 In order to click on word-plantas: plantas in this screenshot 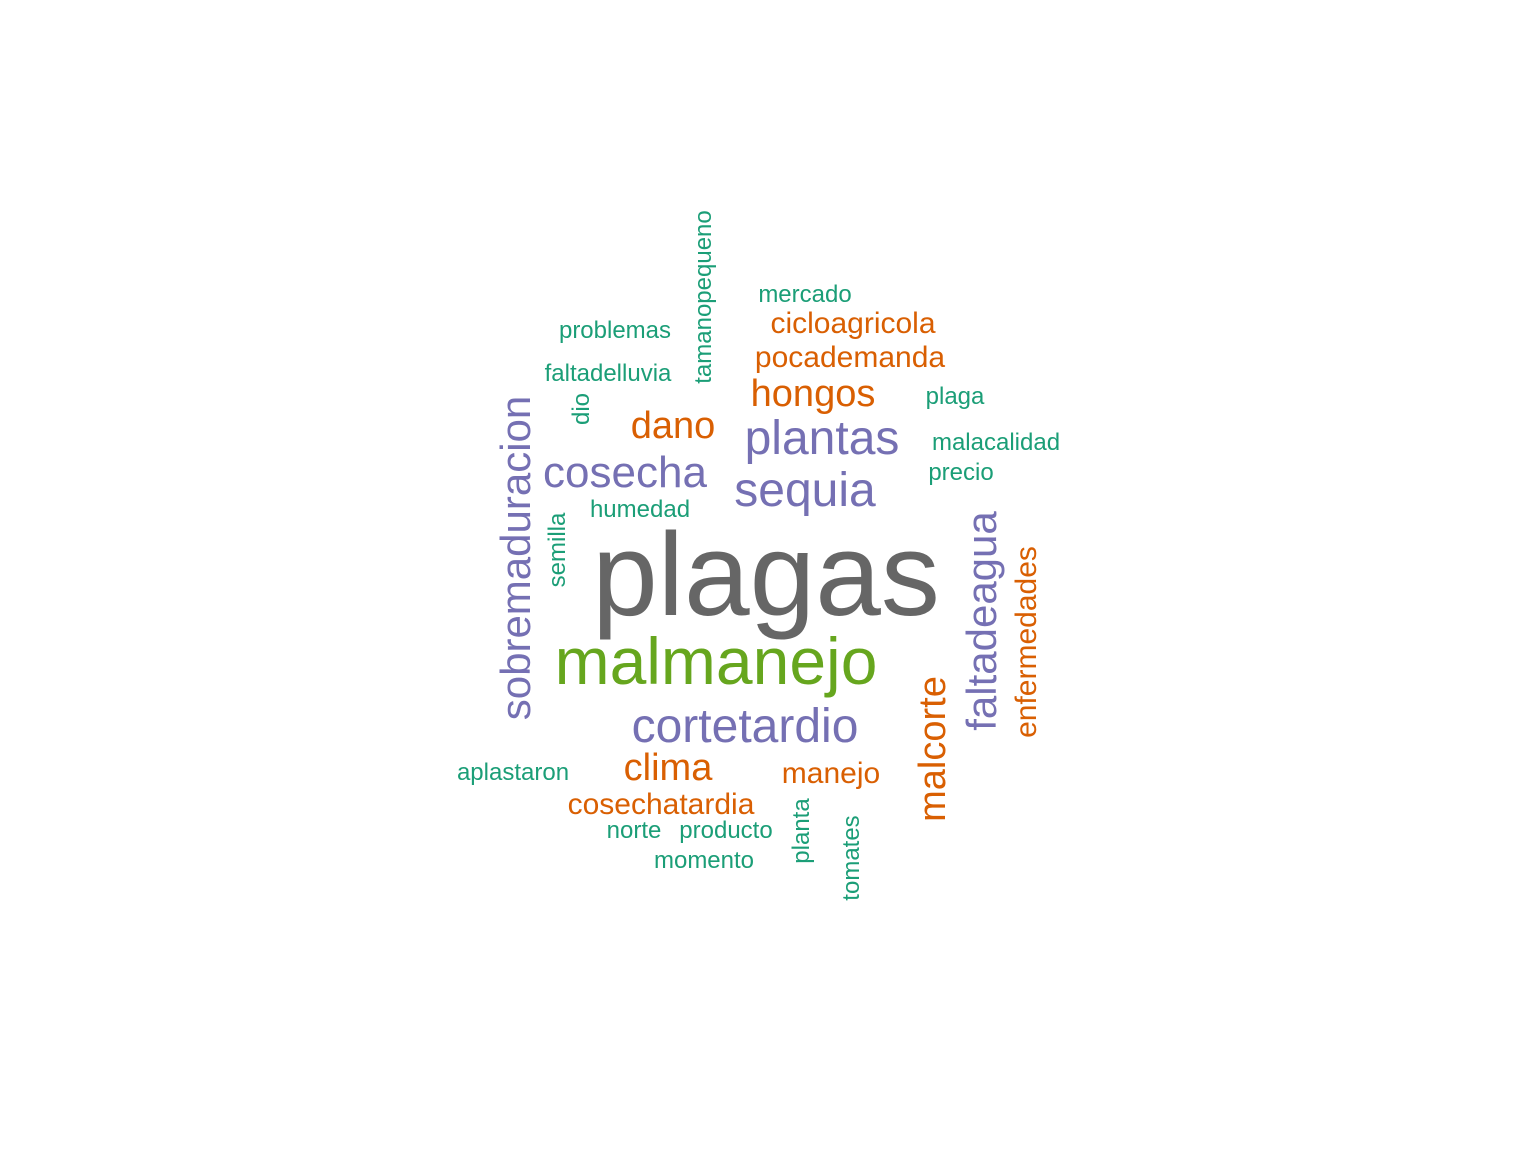, I will do `click(822, 438)`.